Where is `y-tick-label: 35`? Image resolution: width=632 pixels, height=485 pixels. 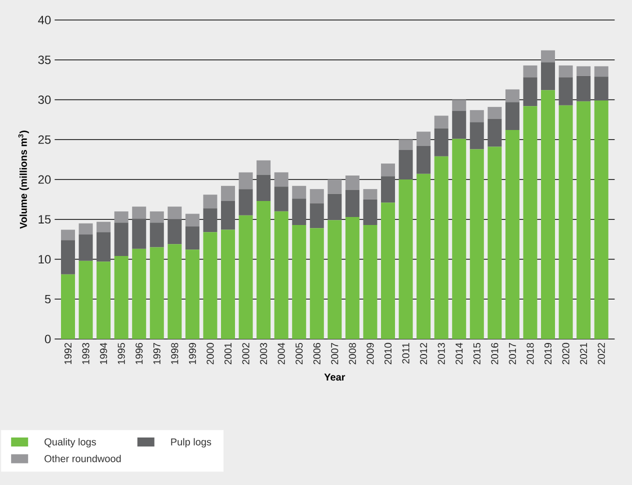 y-tick-label: 35 is located at coordinates (44, 60).